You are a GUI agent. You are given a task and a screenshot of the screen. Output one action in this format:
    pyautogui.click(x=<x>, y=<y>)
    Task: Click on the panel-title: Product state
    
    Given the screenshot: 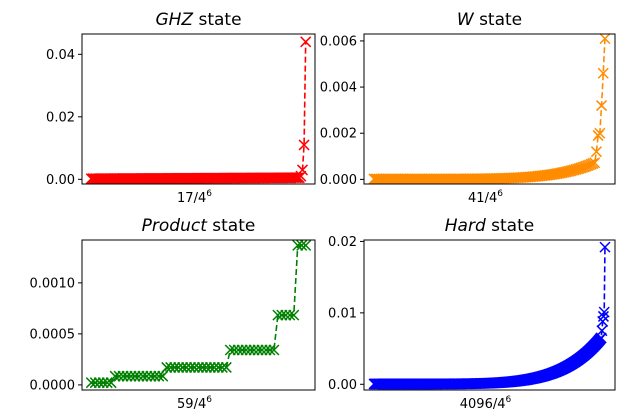 What is the action you would take?
    pyautogui.click(x=199, y=226)
    